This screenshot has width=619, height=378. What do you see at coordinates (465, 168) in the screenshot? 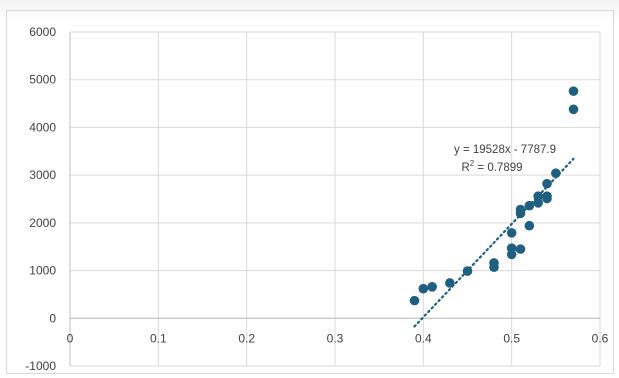
I see `r2-prefix: R` at bounding box center [465, 168].